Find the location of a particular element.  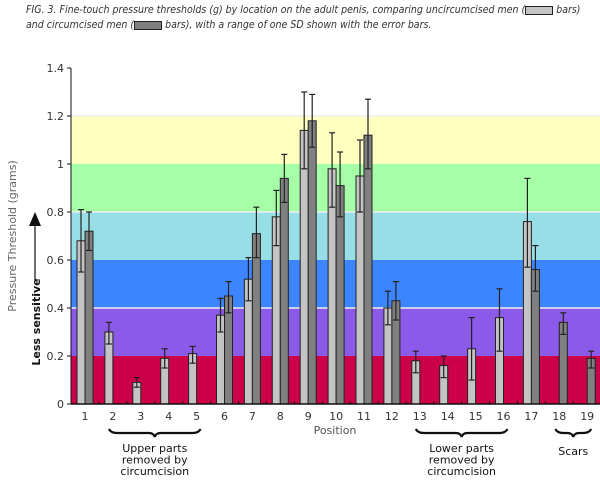

y-tick-label: 0.2 is located at coordinates (56, 356).